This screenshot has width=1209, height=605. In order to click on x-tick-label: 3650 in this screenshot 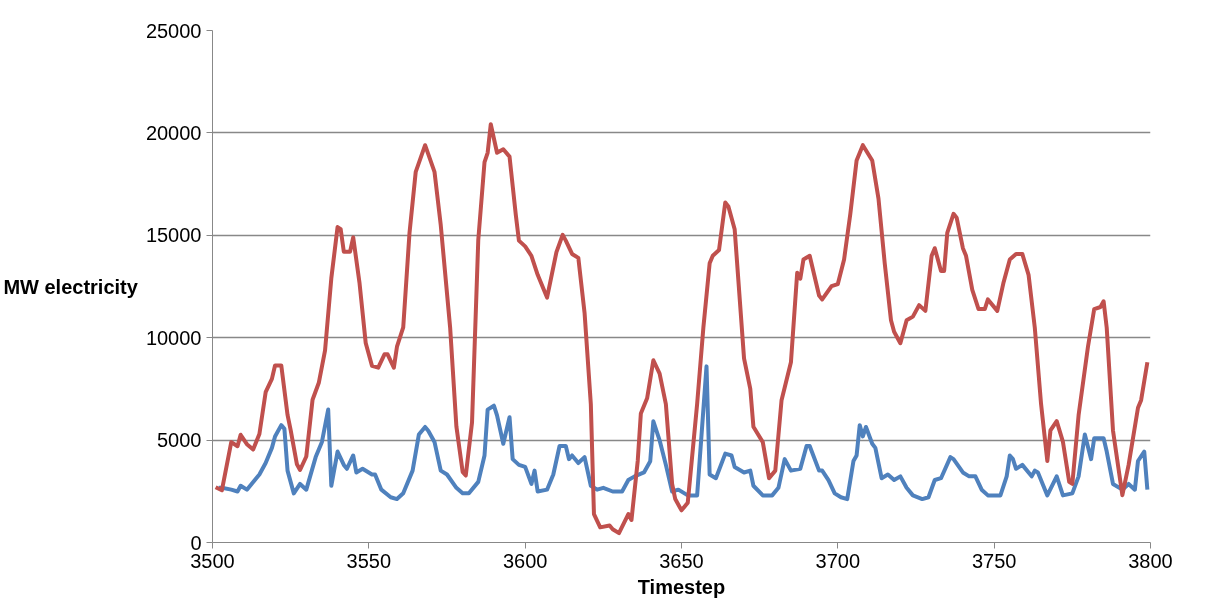, I will do `click(681, 560)`.